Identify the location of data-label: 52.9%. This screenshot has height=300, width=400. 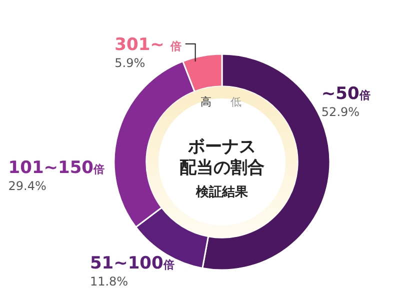
(340, 112).